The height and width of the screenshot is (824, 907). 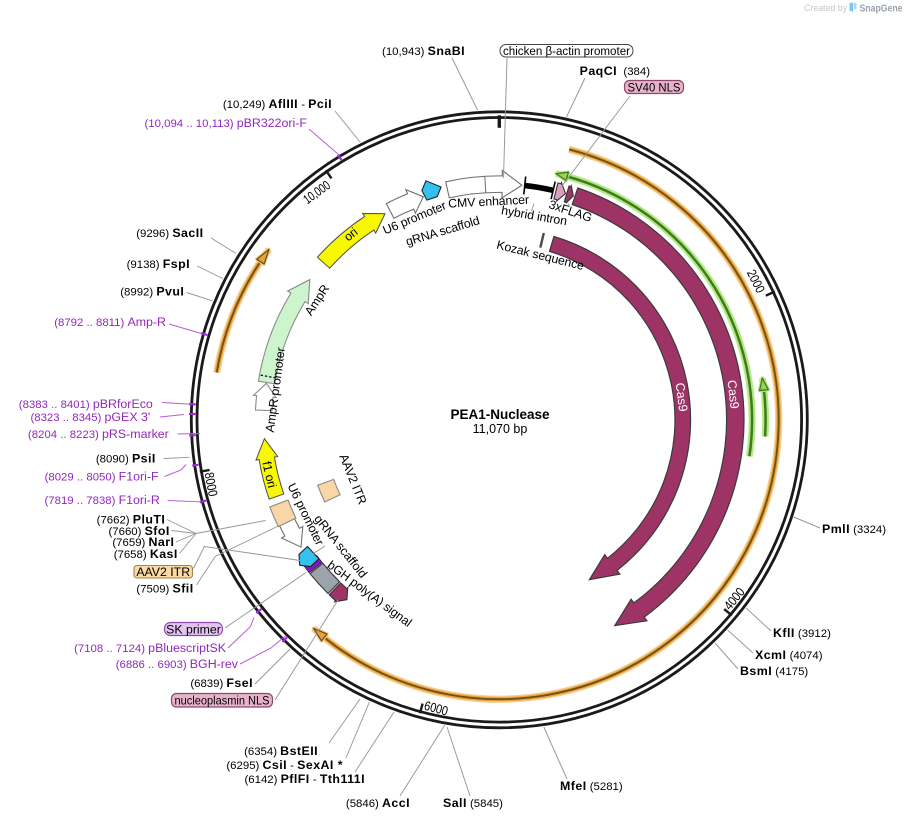 What do you see at coordinates (881, 9) in the screenshot?
I see `svg-text: SnapGene` at bounding box center [881, 9].